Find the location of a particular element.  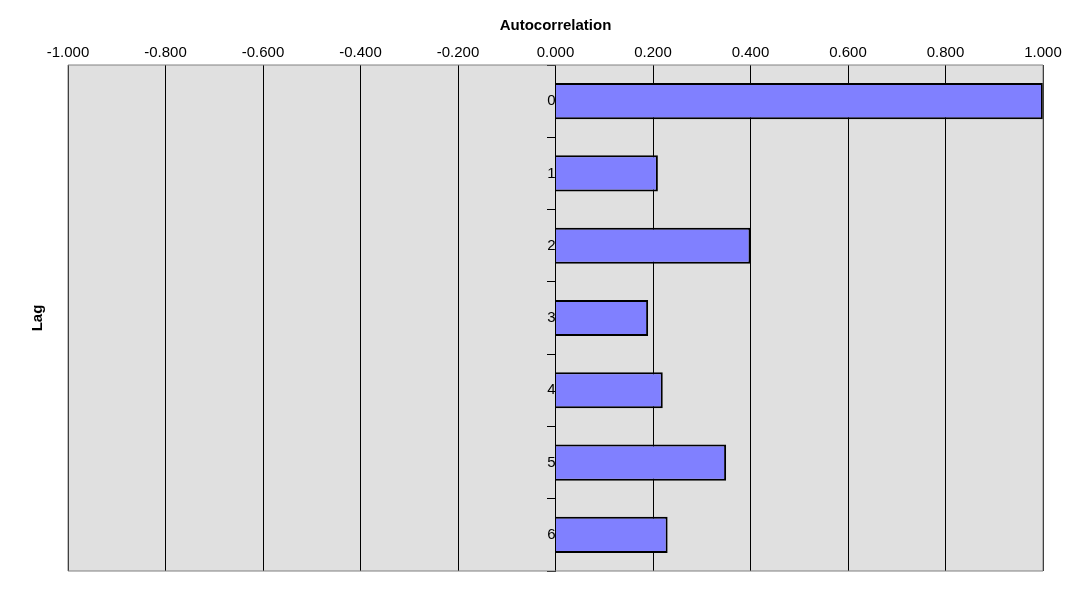

y-tick-label: 0 is located at coordinates (551, 100).